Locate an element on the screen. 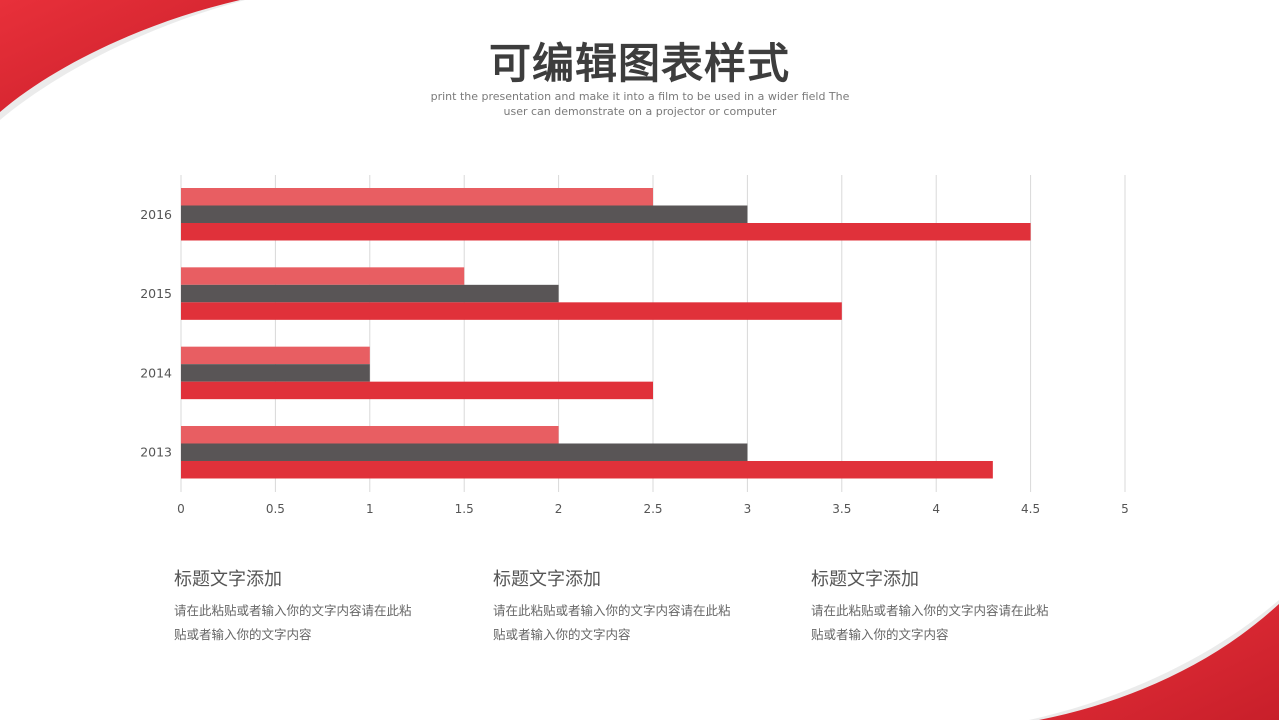 The image size is (1279, 720). text-column-1: 标题文字添加 请在此粘贴或者输入你的文字内容请在此粘贴或者输入你的文字内容 is located at coordinates (319, 606).